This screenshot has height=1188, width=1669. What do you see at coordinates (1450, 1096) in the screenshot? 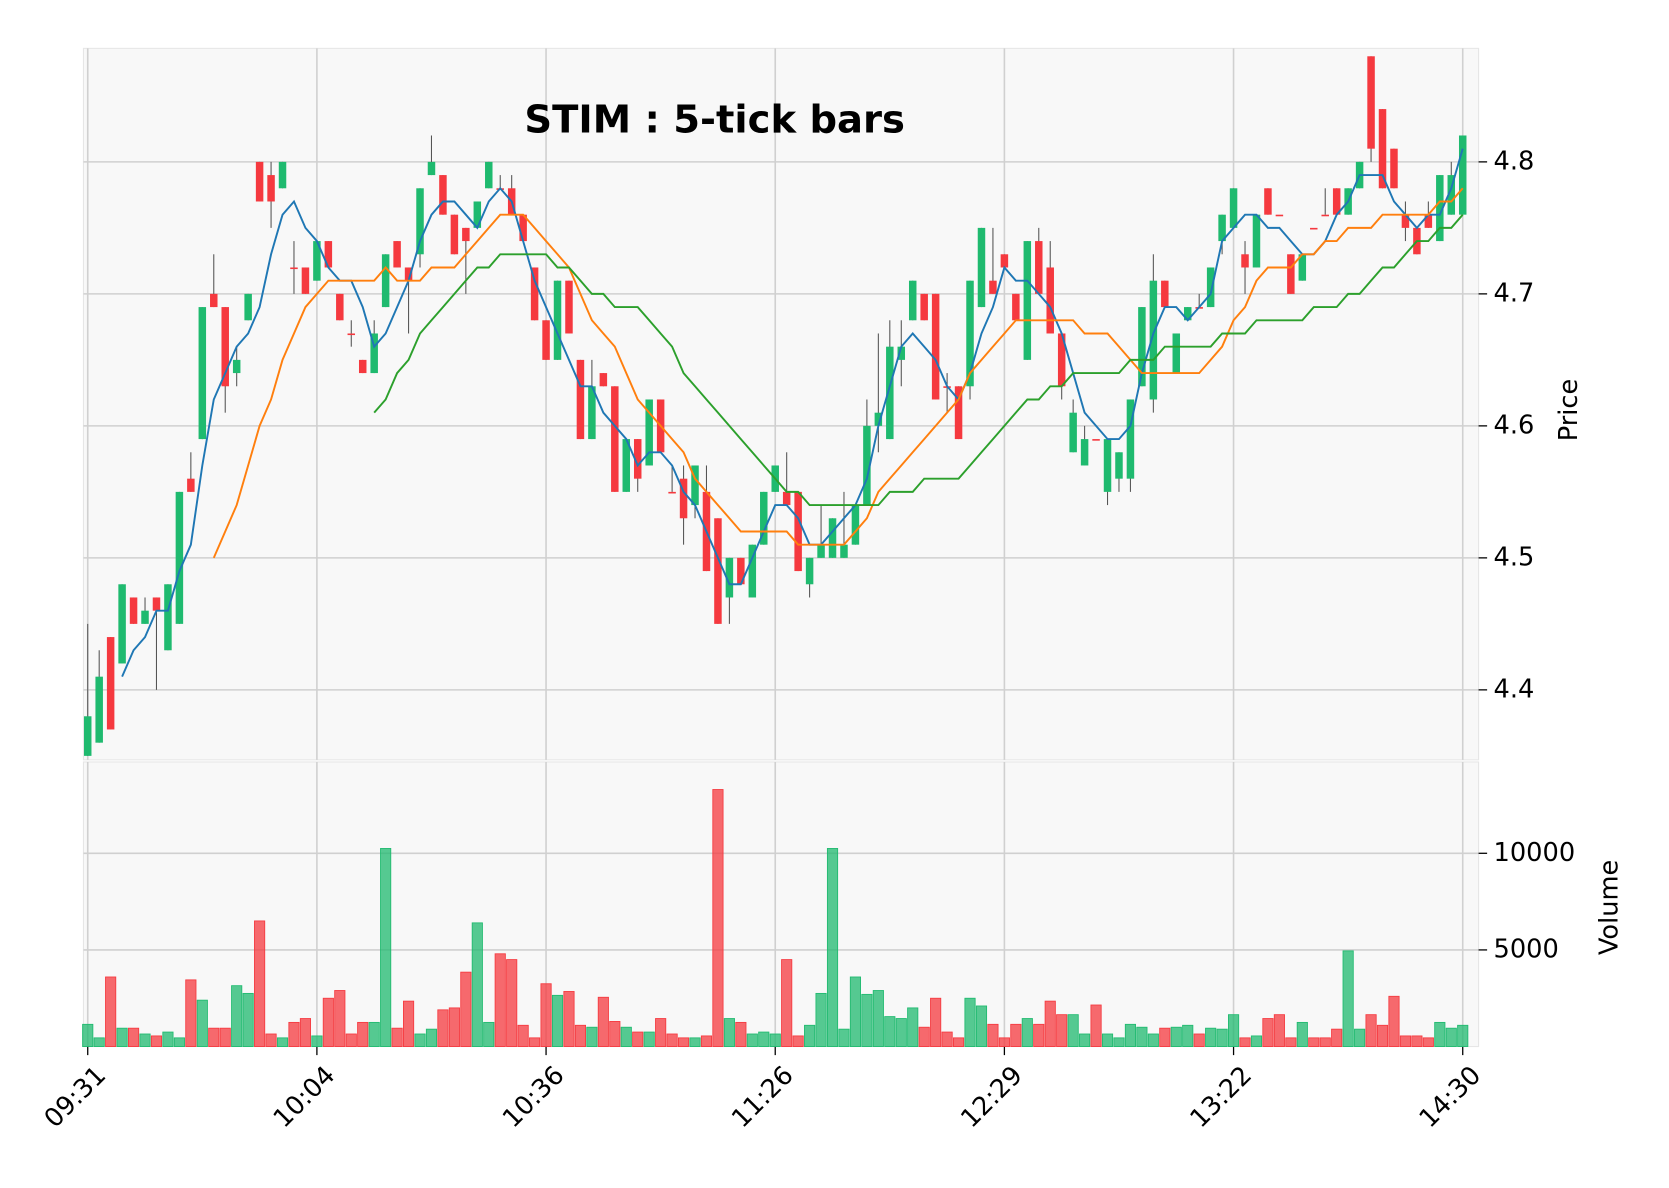
I see `x-tick-label: 14:30` at bounding box center [1450, 1096].